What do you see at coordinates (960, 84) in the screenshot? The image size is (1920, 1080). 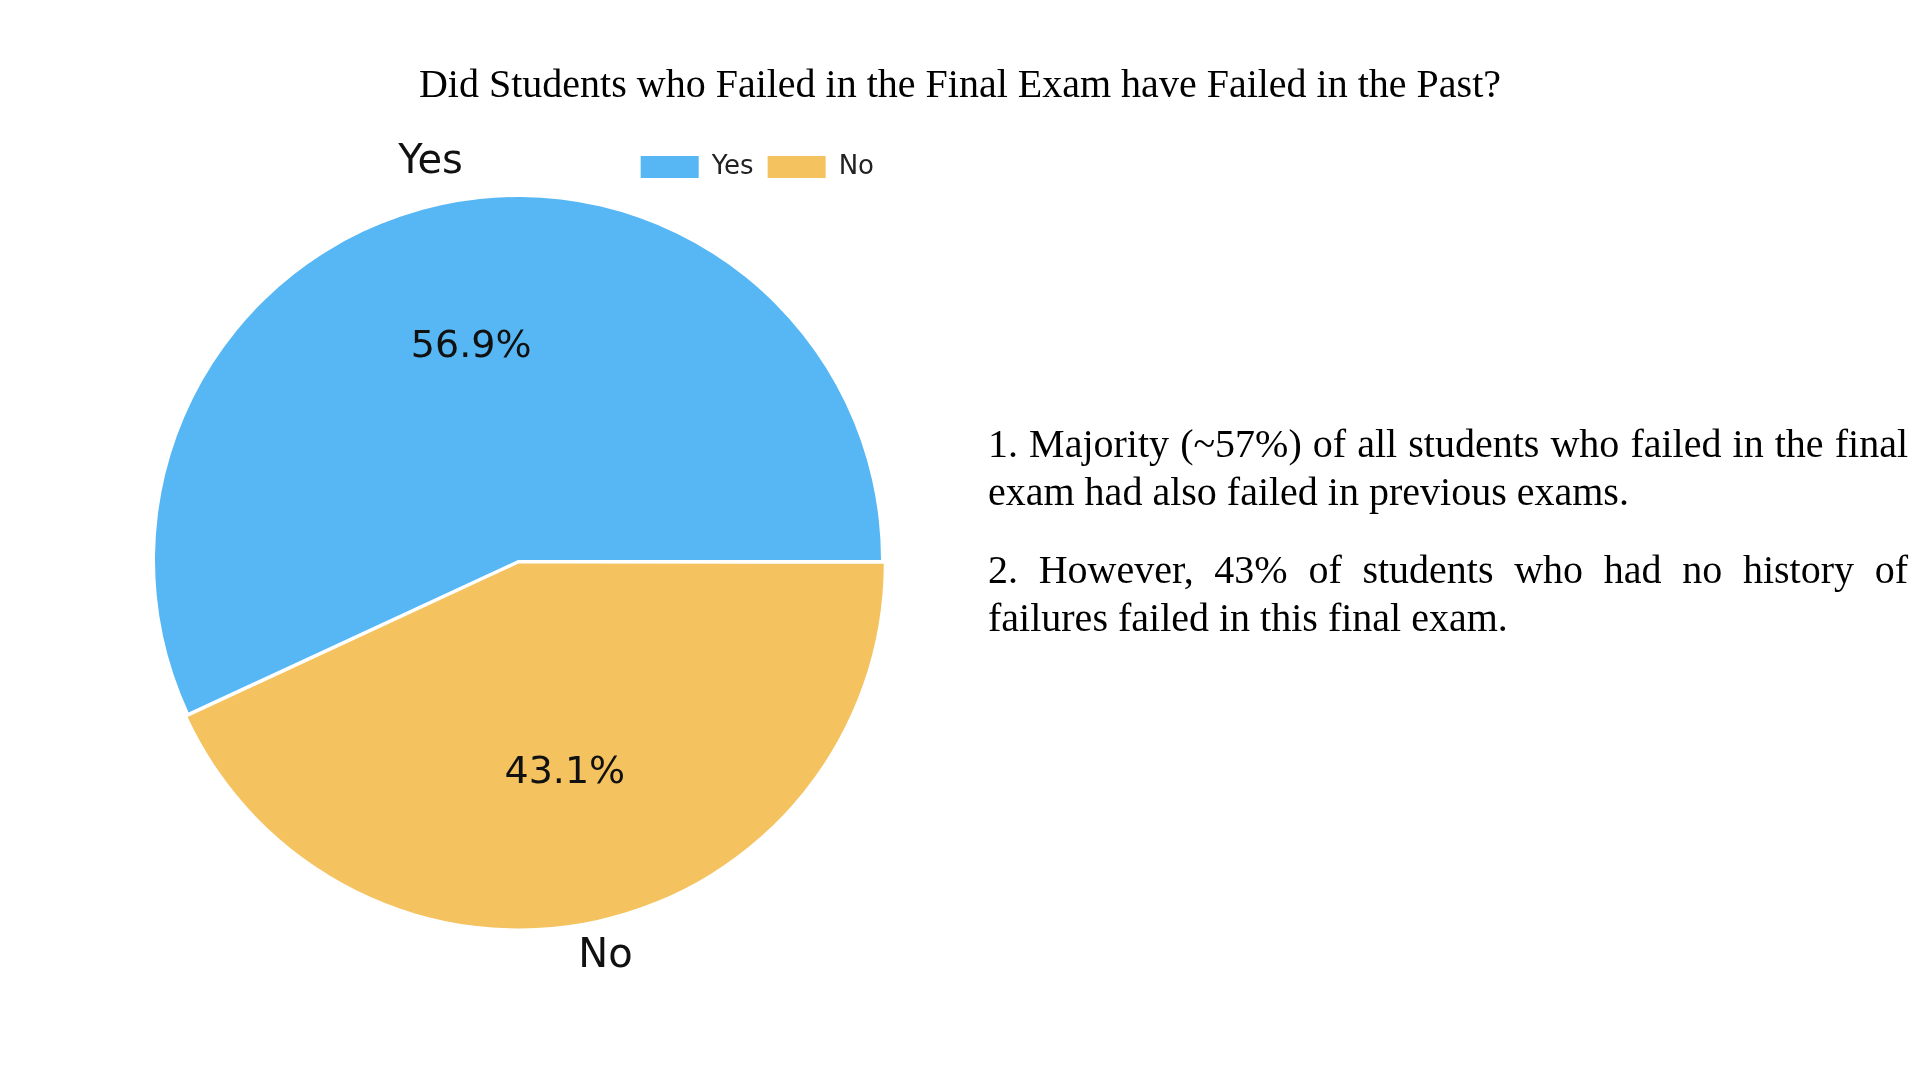 I see `chart-title: Did Students who Failed in the Final Exam have Failed in the Past?` at bounding box center [960, 84].